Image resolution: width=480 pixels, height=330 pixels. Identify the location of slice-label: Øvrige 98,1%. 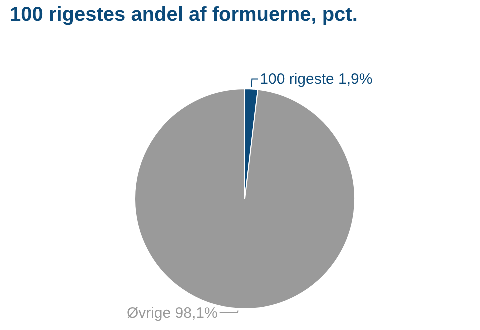
(172, 313).